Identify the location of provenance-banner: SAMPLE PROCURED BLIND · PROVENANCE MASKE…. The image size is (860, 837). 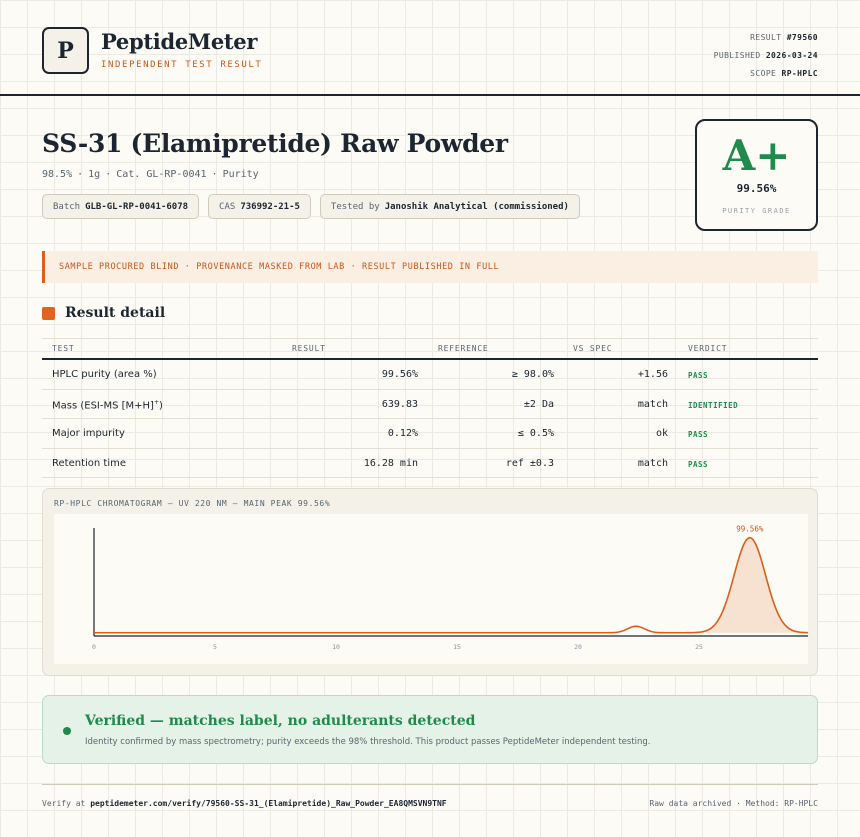
(430, 267).